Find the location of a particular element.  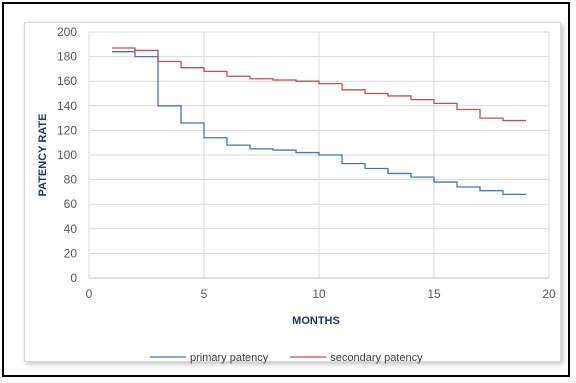

y-axis-title: PATENCY RATE is located at coordinates (43, 155).